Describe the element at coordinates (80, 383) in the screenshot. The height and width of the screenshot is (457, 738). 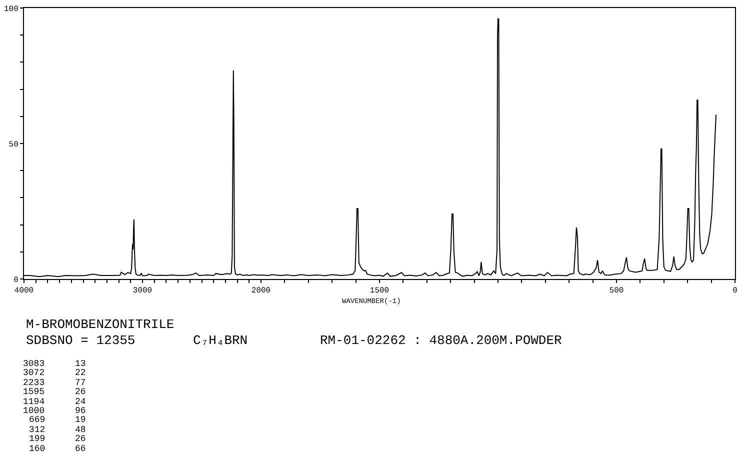
I see `text: 77` at that location.